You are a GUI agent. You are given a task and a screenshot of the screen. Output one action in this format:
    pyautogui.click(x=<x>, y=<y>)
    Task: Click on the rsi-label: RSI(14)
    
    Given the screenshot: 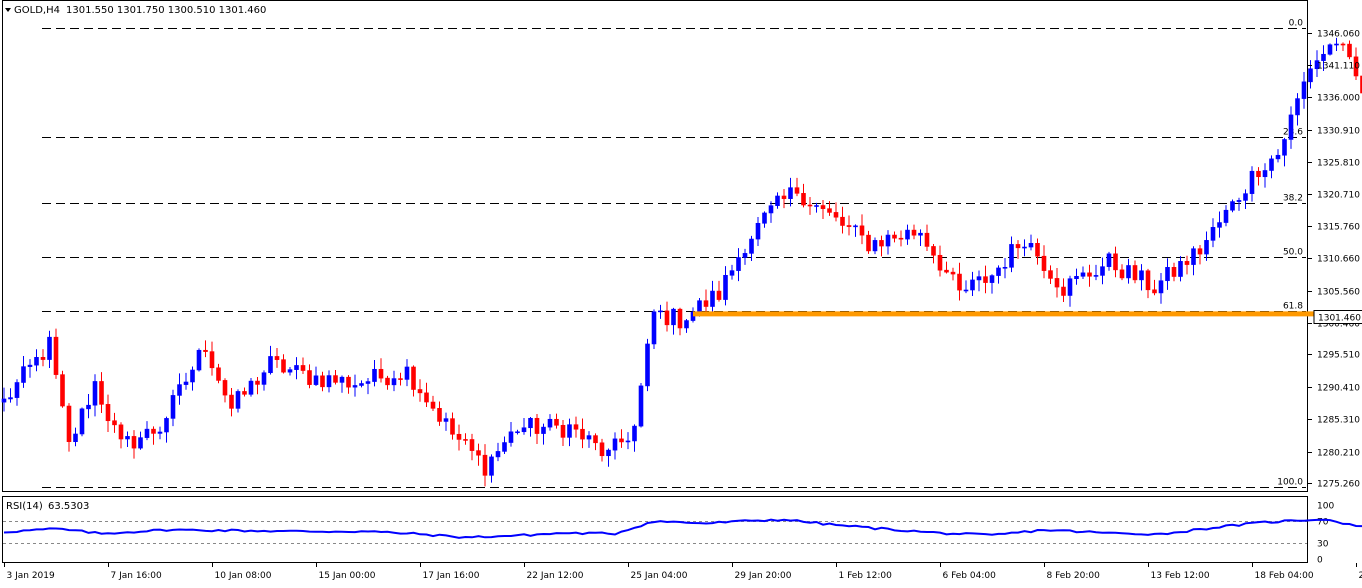 What is the action you would take?
    pyautogui.click(x=24, y=506)
    